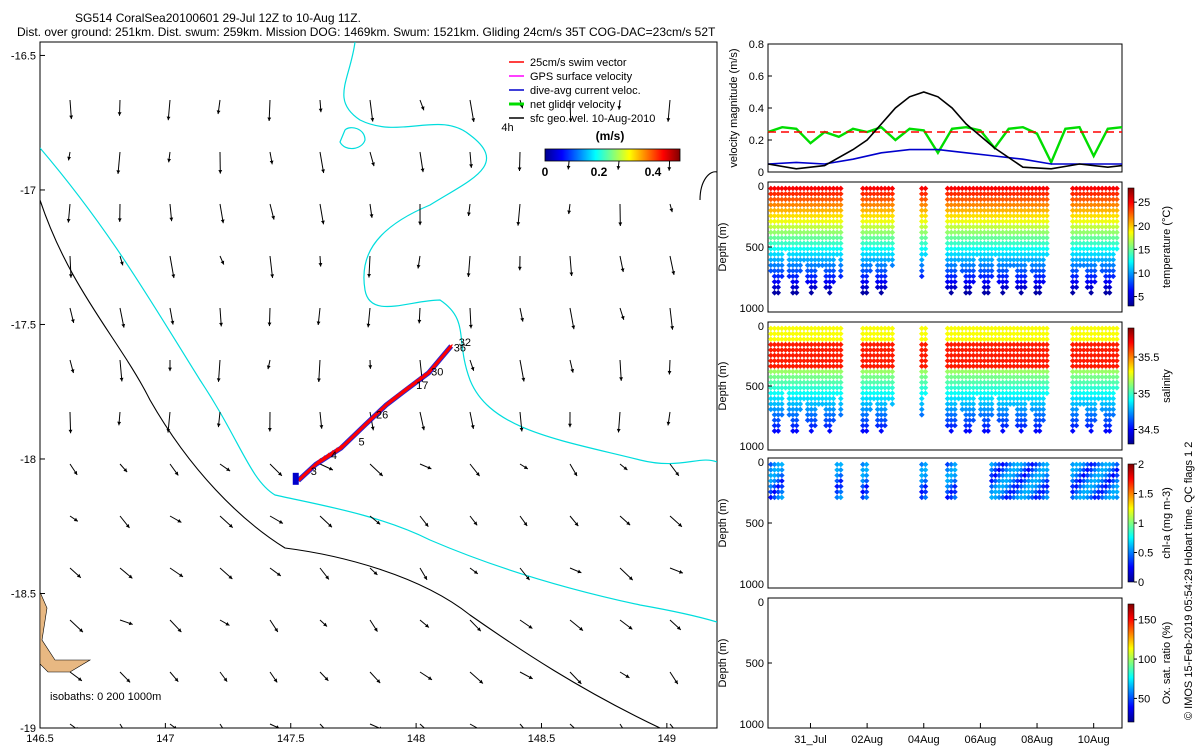  Describe the element at coordinates (403, 391) in the screenshot. I see `swim-vector` at that location.